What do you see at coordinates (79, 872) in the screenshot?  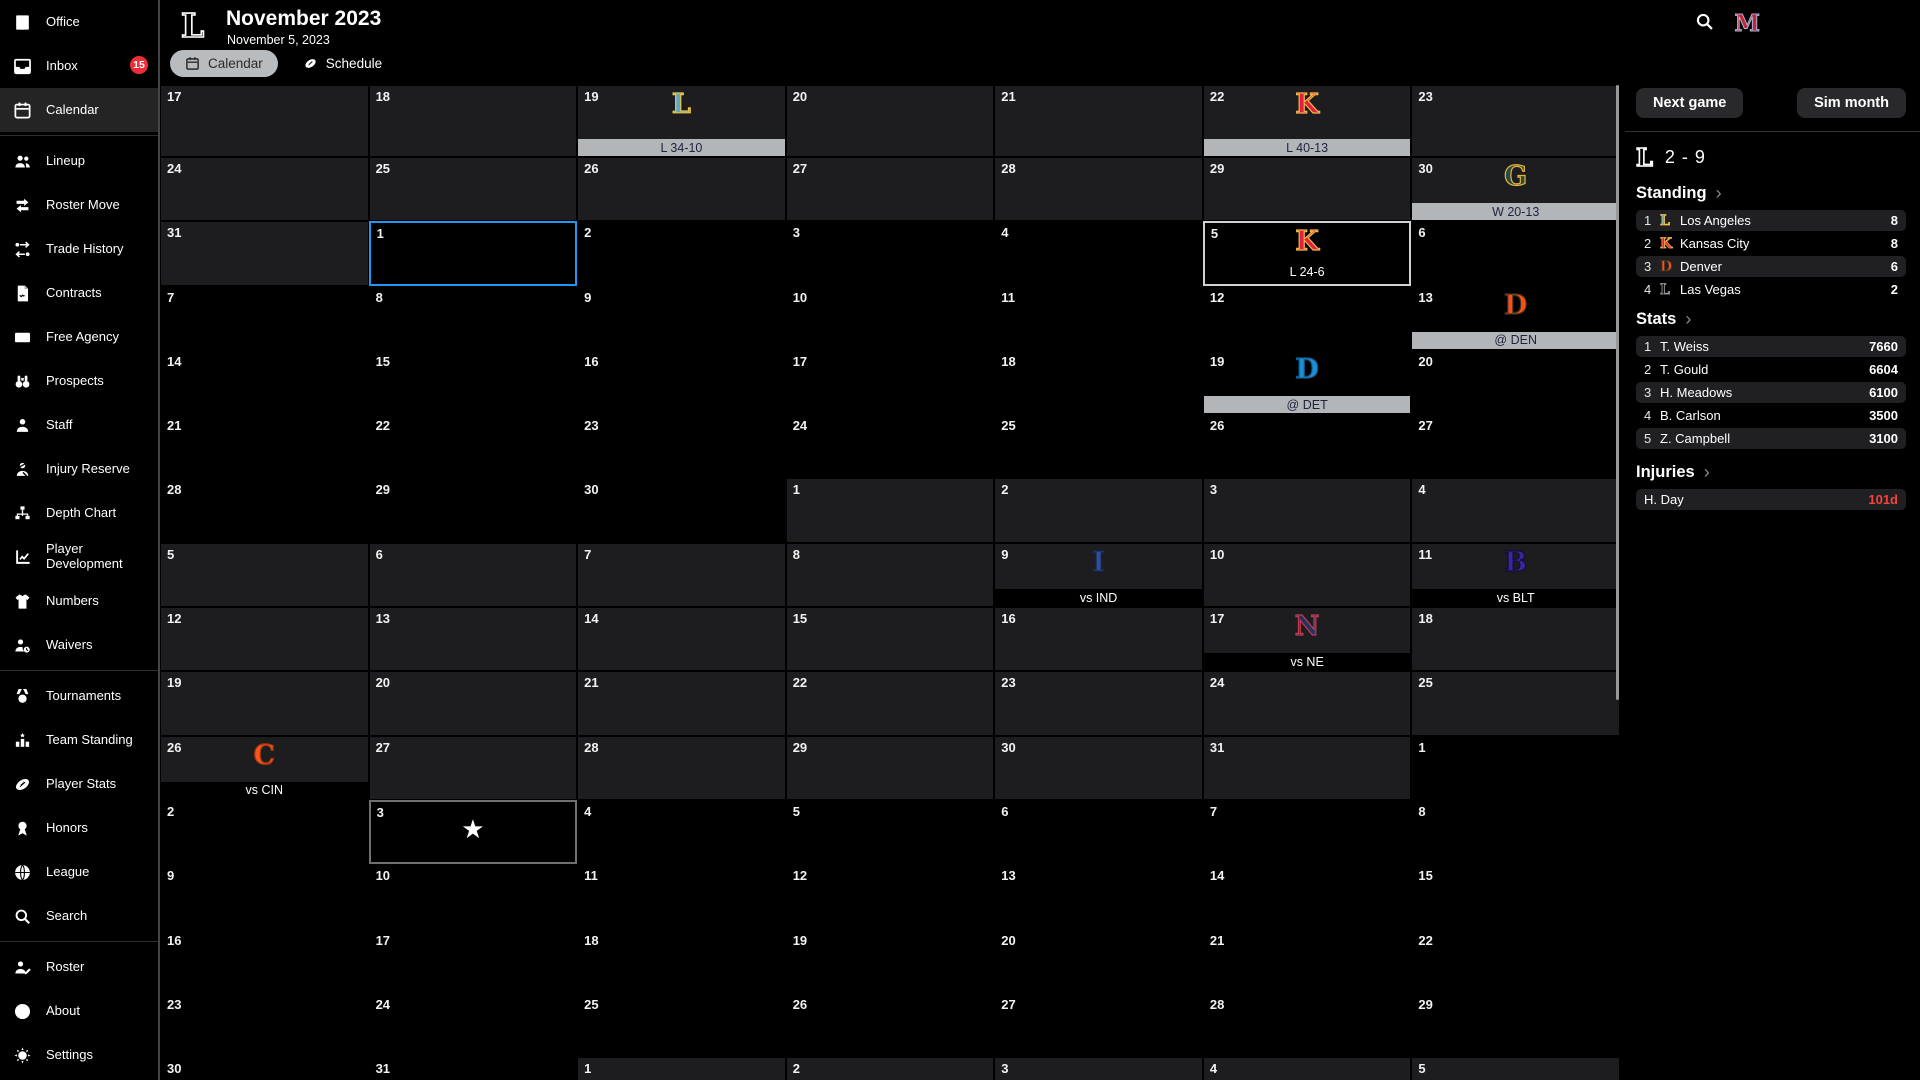 I see `sidebar-item-league: League` at bounding box center [79, 872].